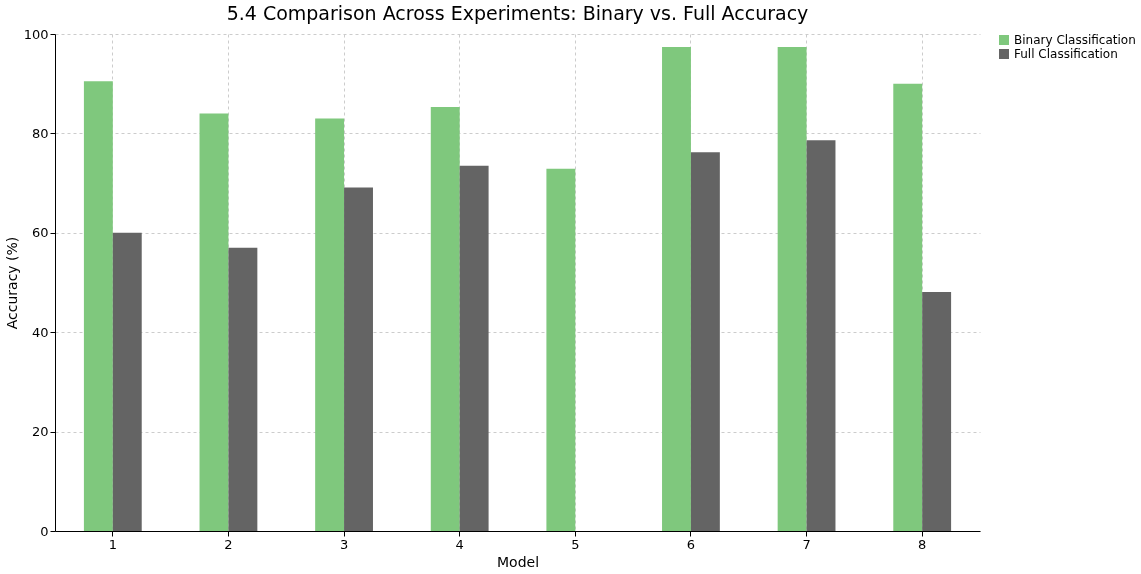  Describe the element at coordinates (922, 544) in the screenshot. I see `x-tick-label: 8` at that location.